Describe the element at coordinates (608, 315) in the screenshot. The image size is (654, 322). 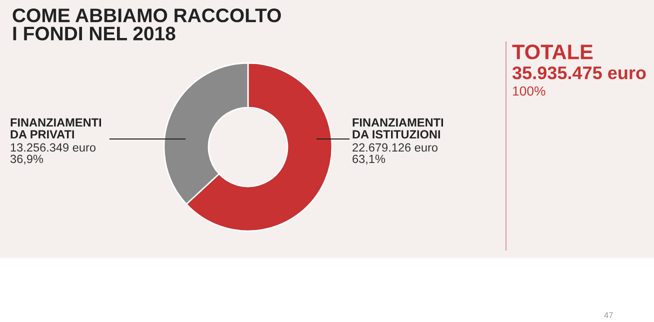
I see `text: 47` at that location.